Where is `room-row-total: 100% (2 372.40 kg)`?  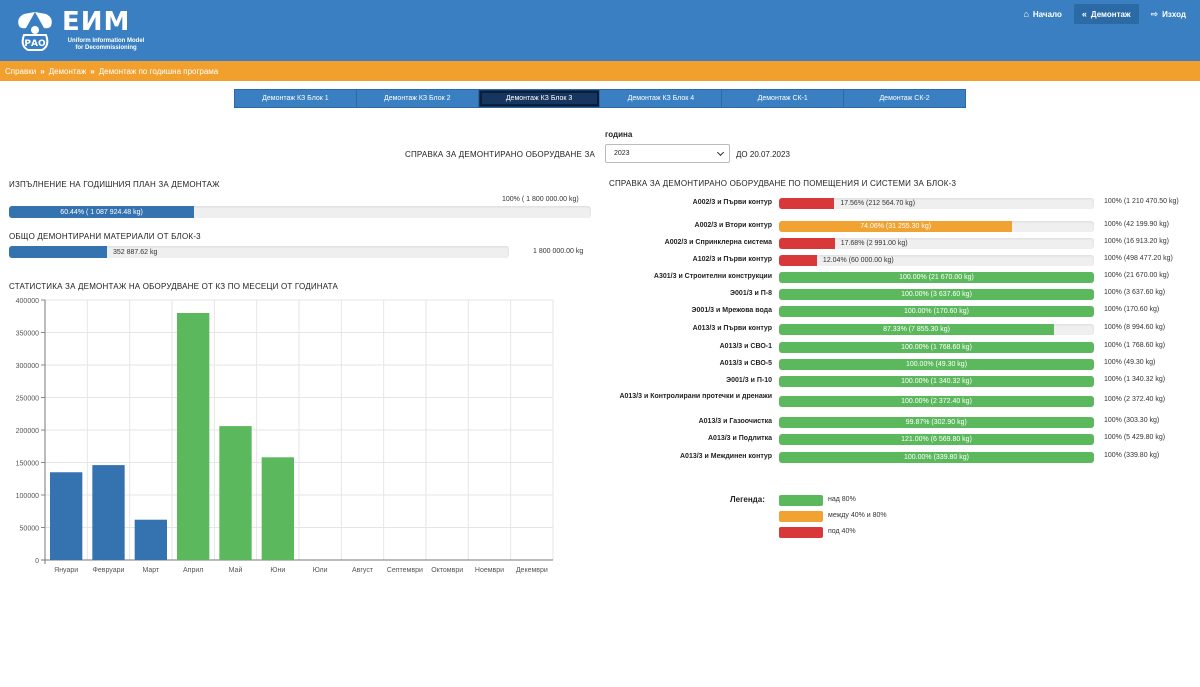
room-row-total: 100% (2 372.40 kg) is located at coordinates (1135, 399).